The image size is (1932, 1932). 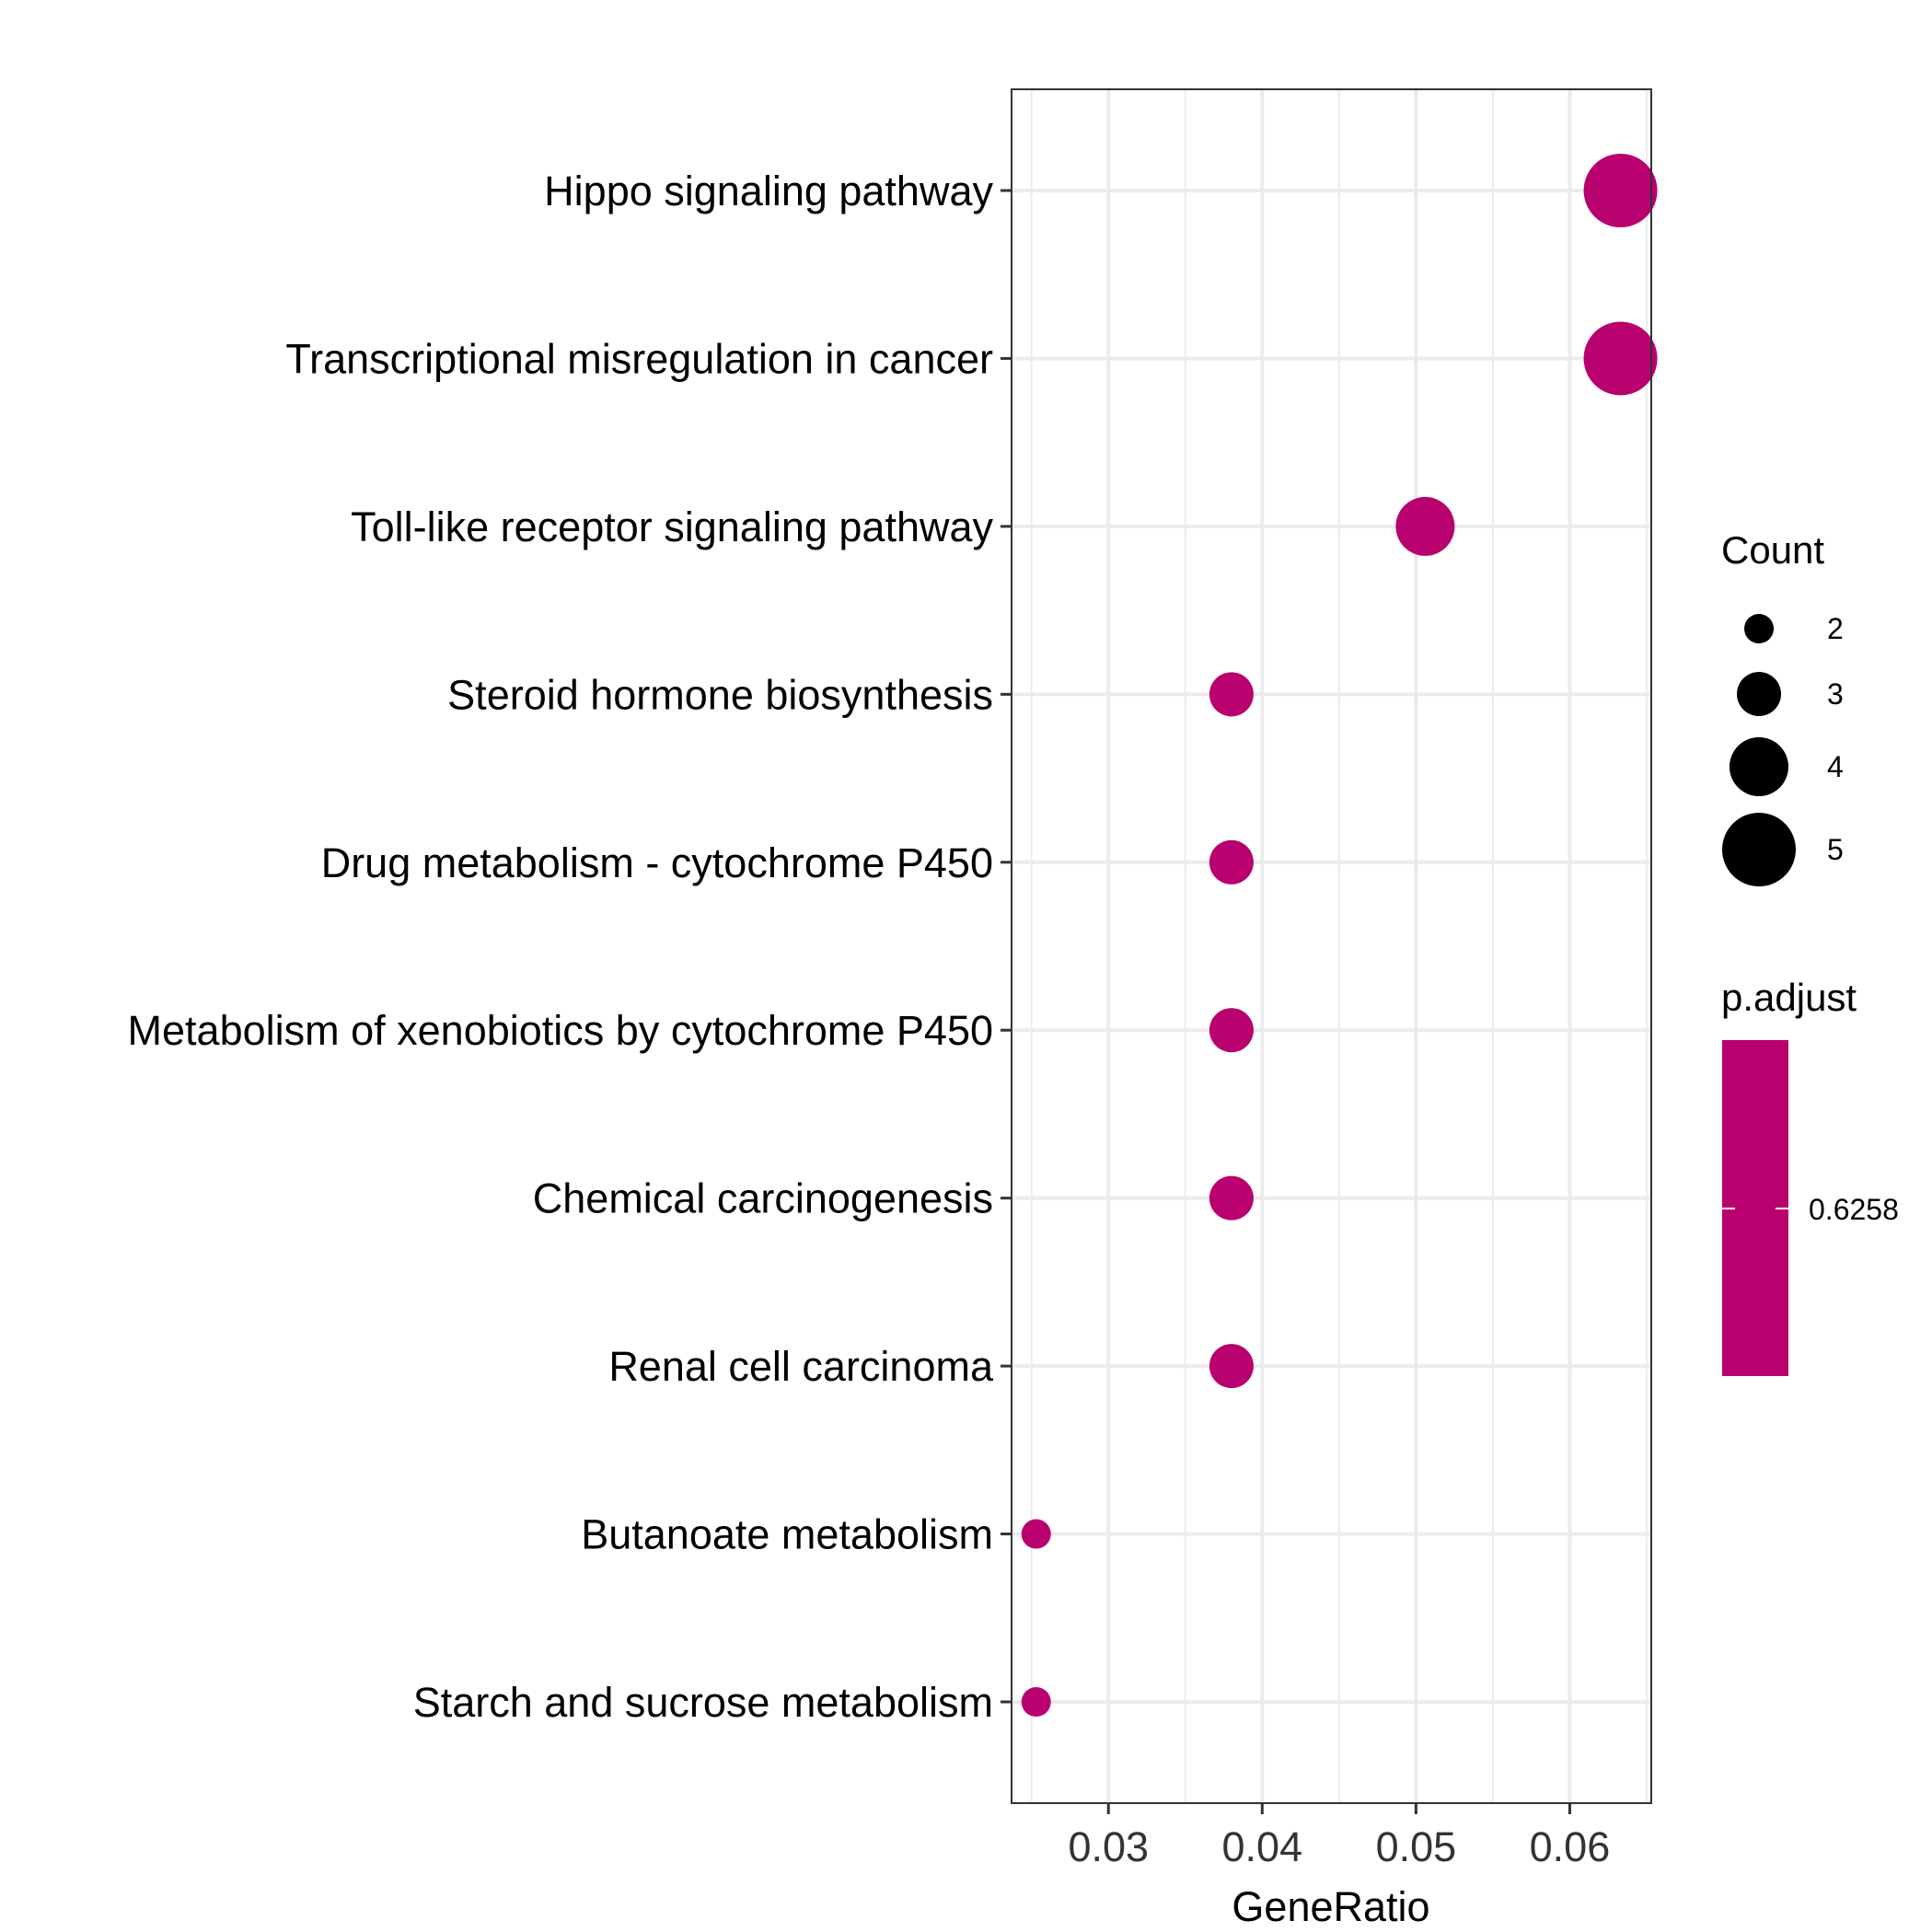 What do you see at coordinates (801, 1366) in the screenshot?
I see `category-label: Renal cell carcinoma` at bounding box center [801, 1366].